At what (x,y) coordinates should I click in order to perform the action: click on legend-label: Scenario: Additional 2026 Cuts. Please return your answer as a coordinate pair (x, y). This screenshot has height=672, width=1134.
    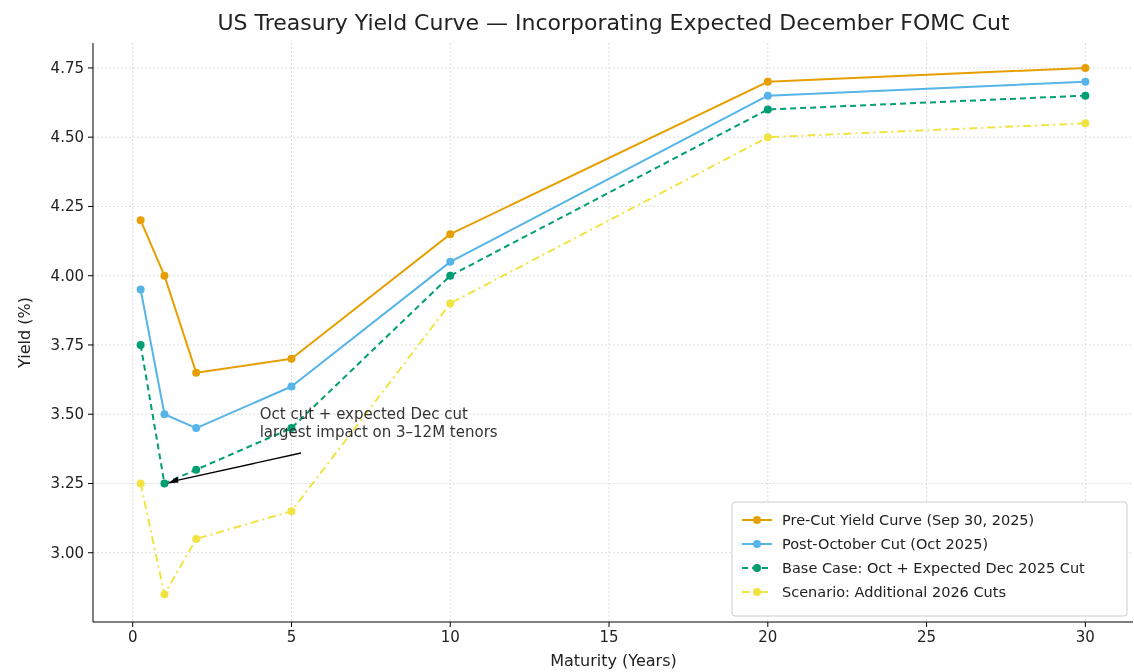
    Looking at the image, I should click on (894, 592).